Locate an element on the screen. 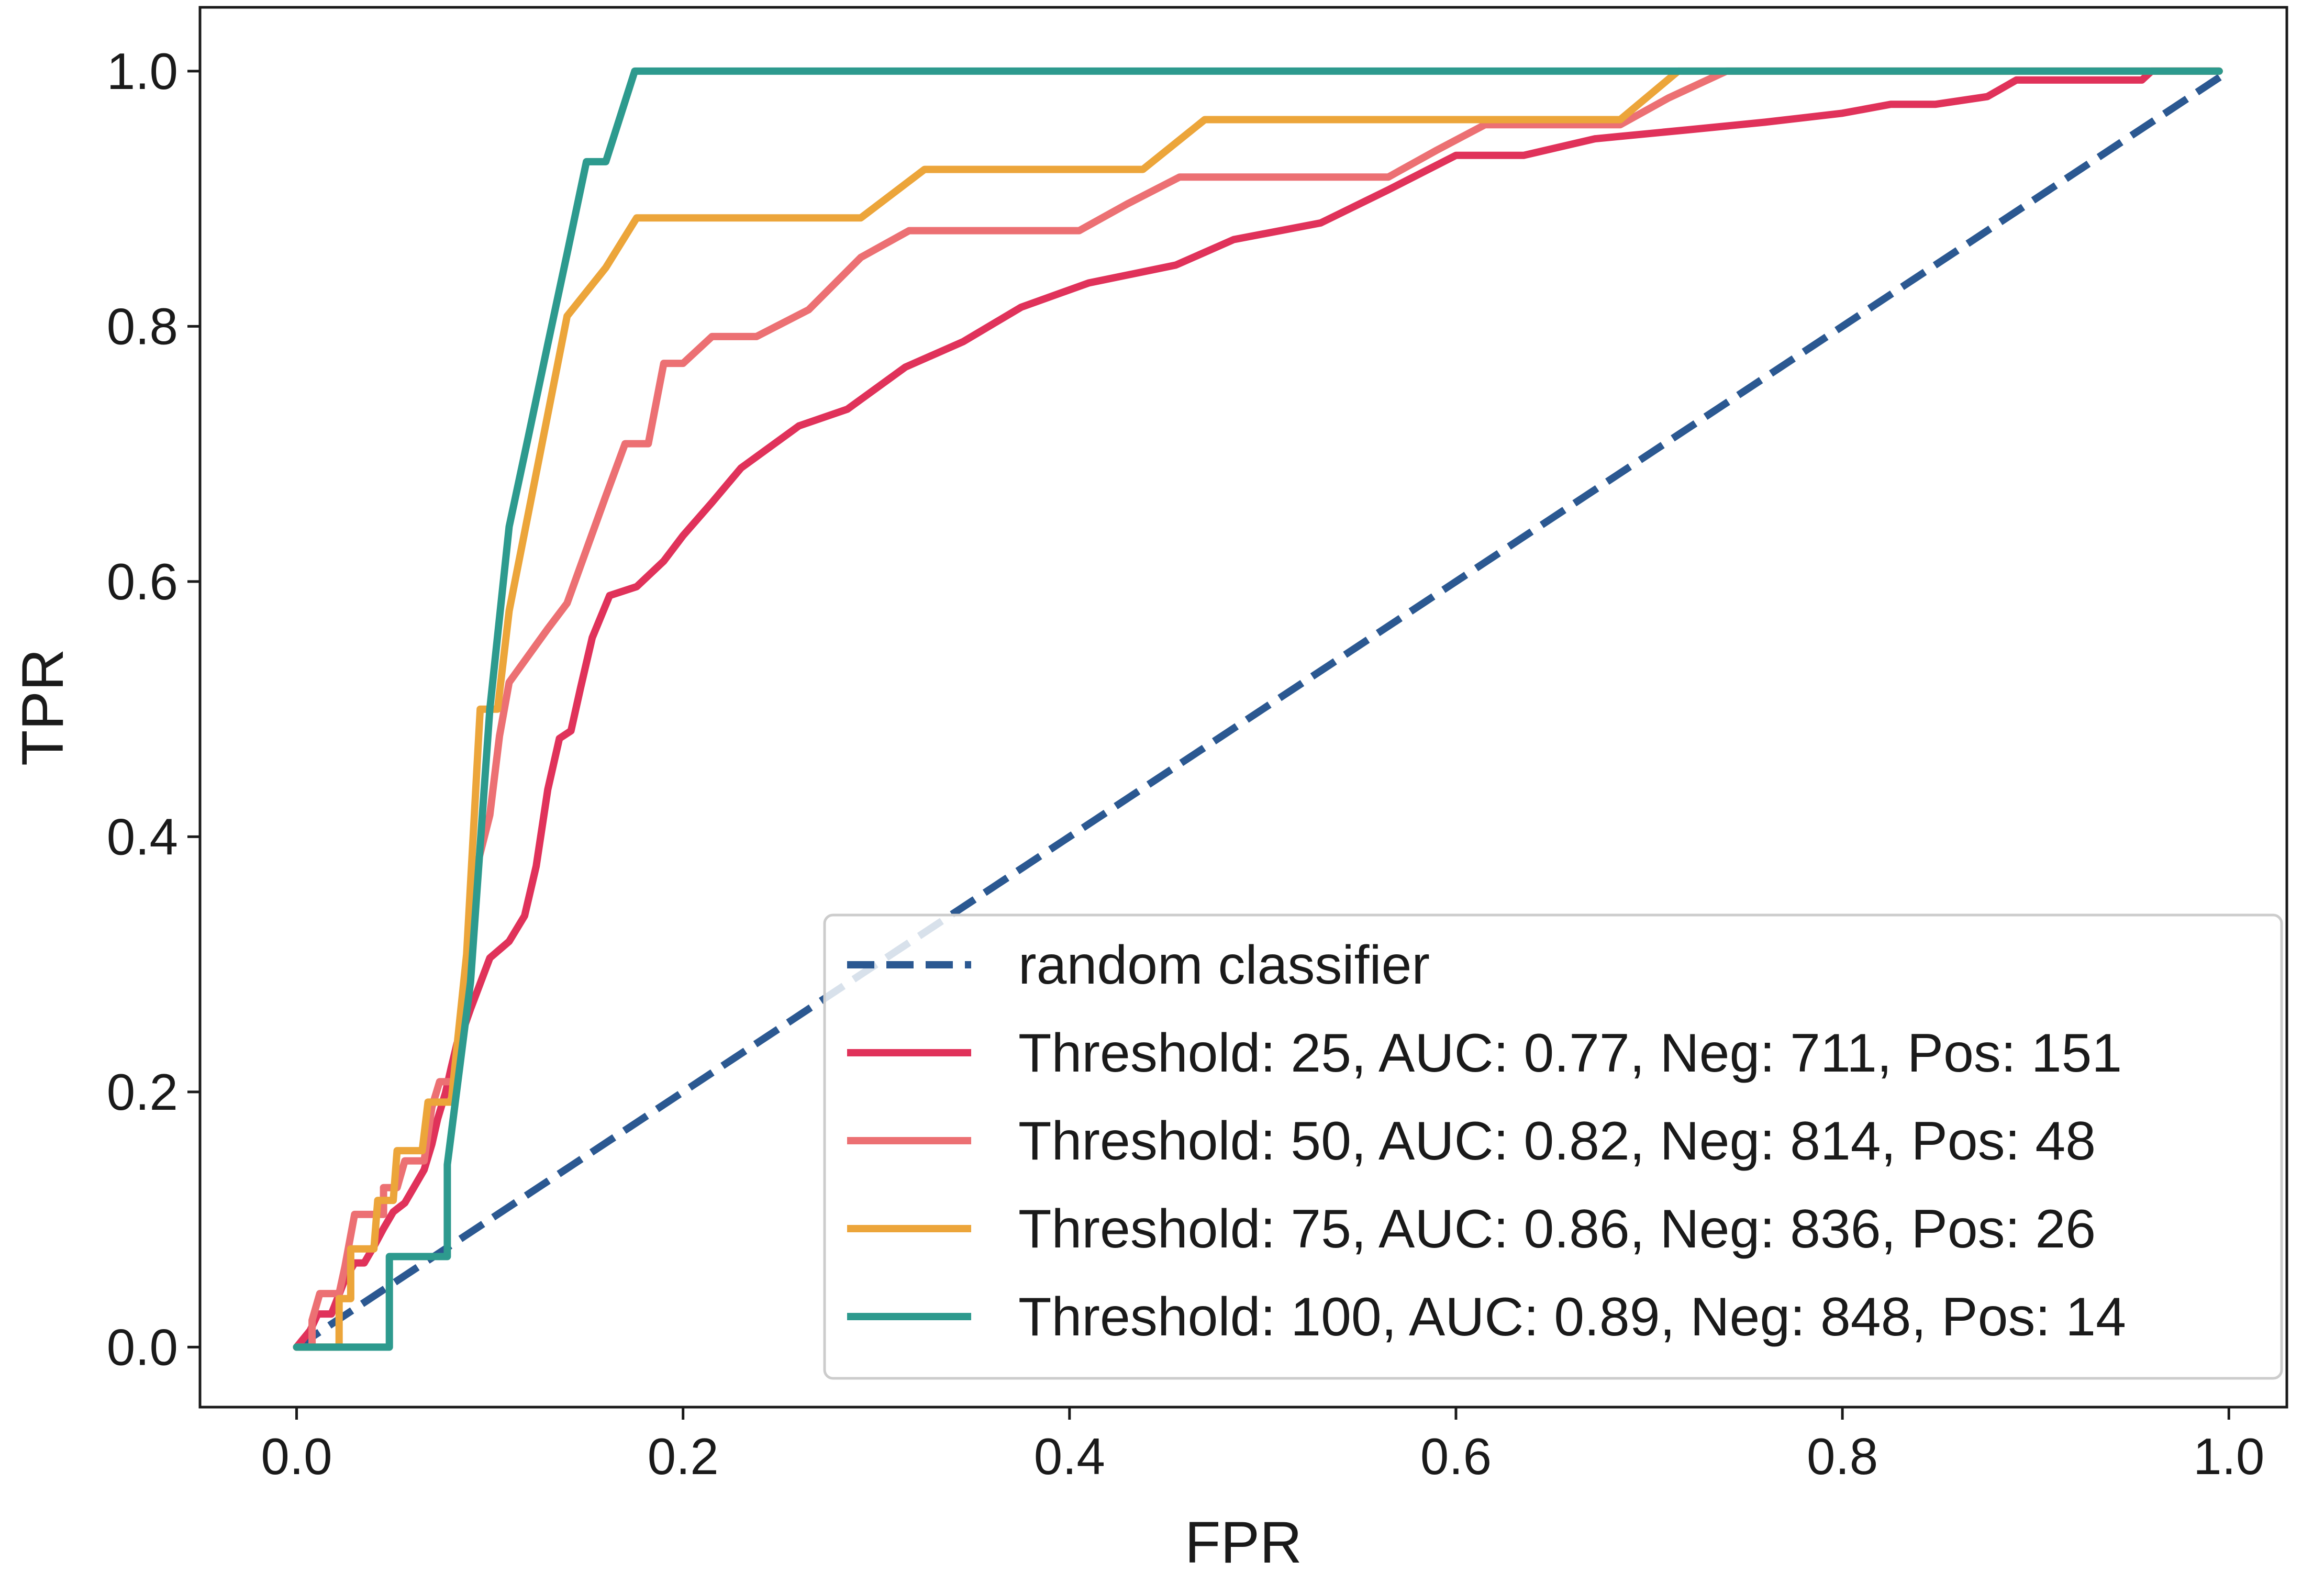  y-tick-label: 0.0 is located at coordinates (142, 1347).